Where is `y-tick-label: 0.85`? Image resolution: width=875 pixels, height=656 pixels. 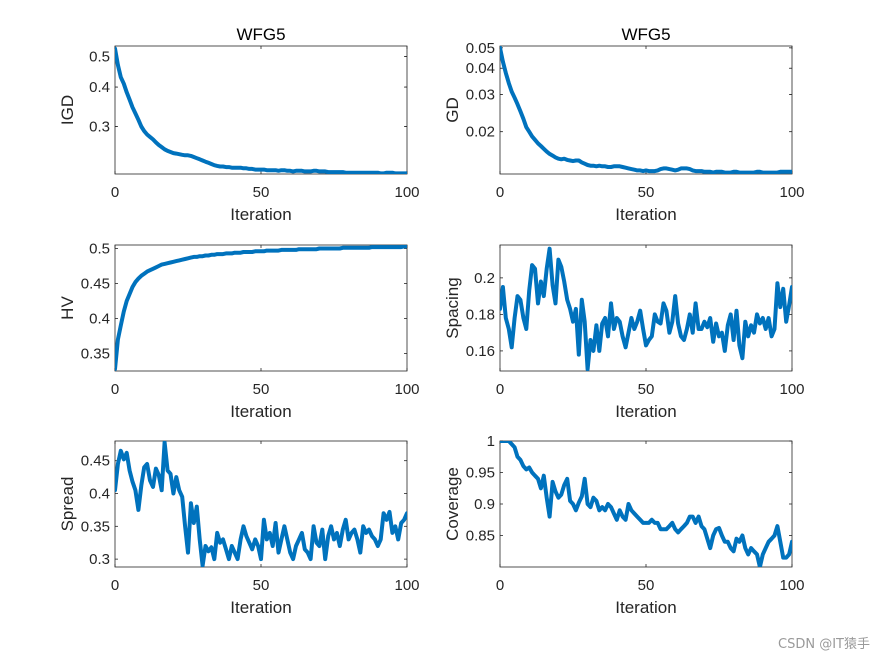
y-tick-label: 0.85 is located at coordinates (480, 536).